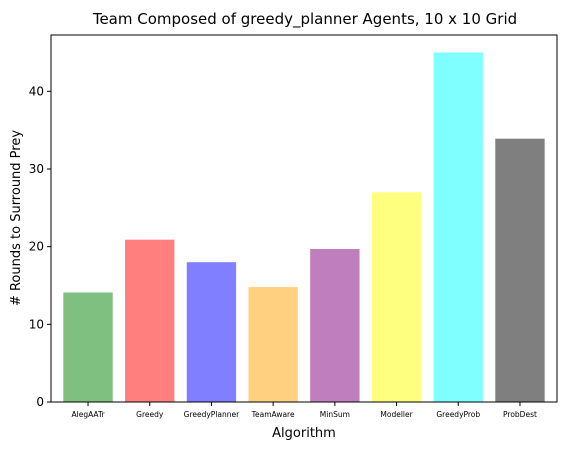  What do you see at coordinates (89, 414) in the screenshot?
I see `x-tick-label: AlegAATr` at bounding box center [89, 414].